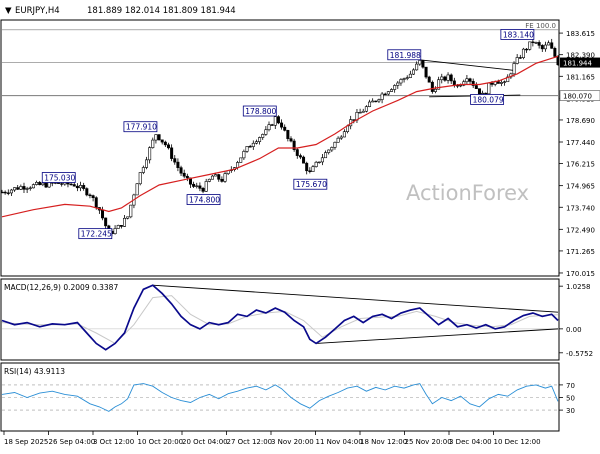 The image size is (600, 454). What do you see at coordinates (570, 386) in the screenshot?
I see `rsi-y-label: 70` at bounding box center [570, 386].